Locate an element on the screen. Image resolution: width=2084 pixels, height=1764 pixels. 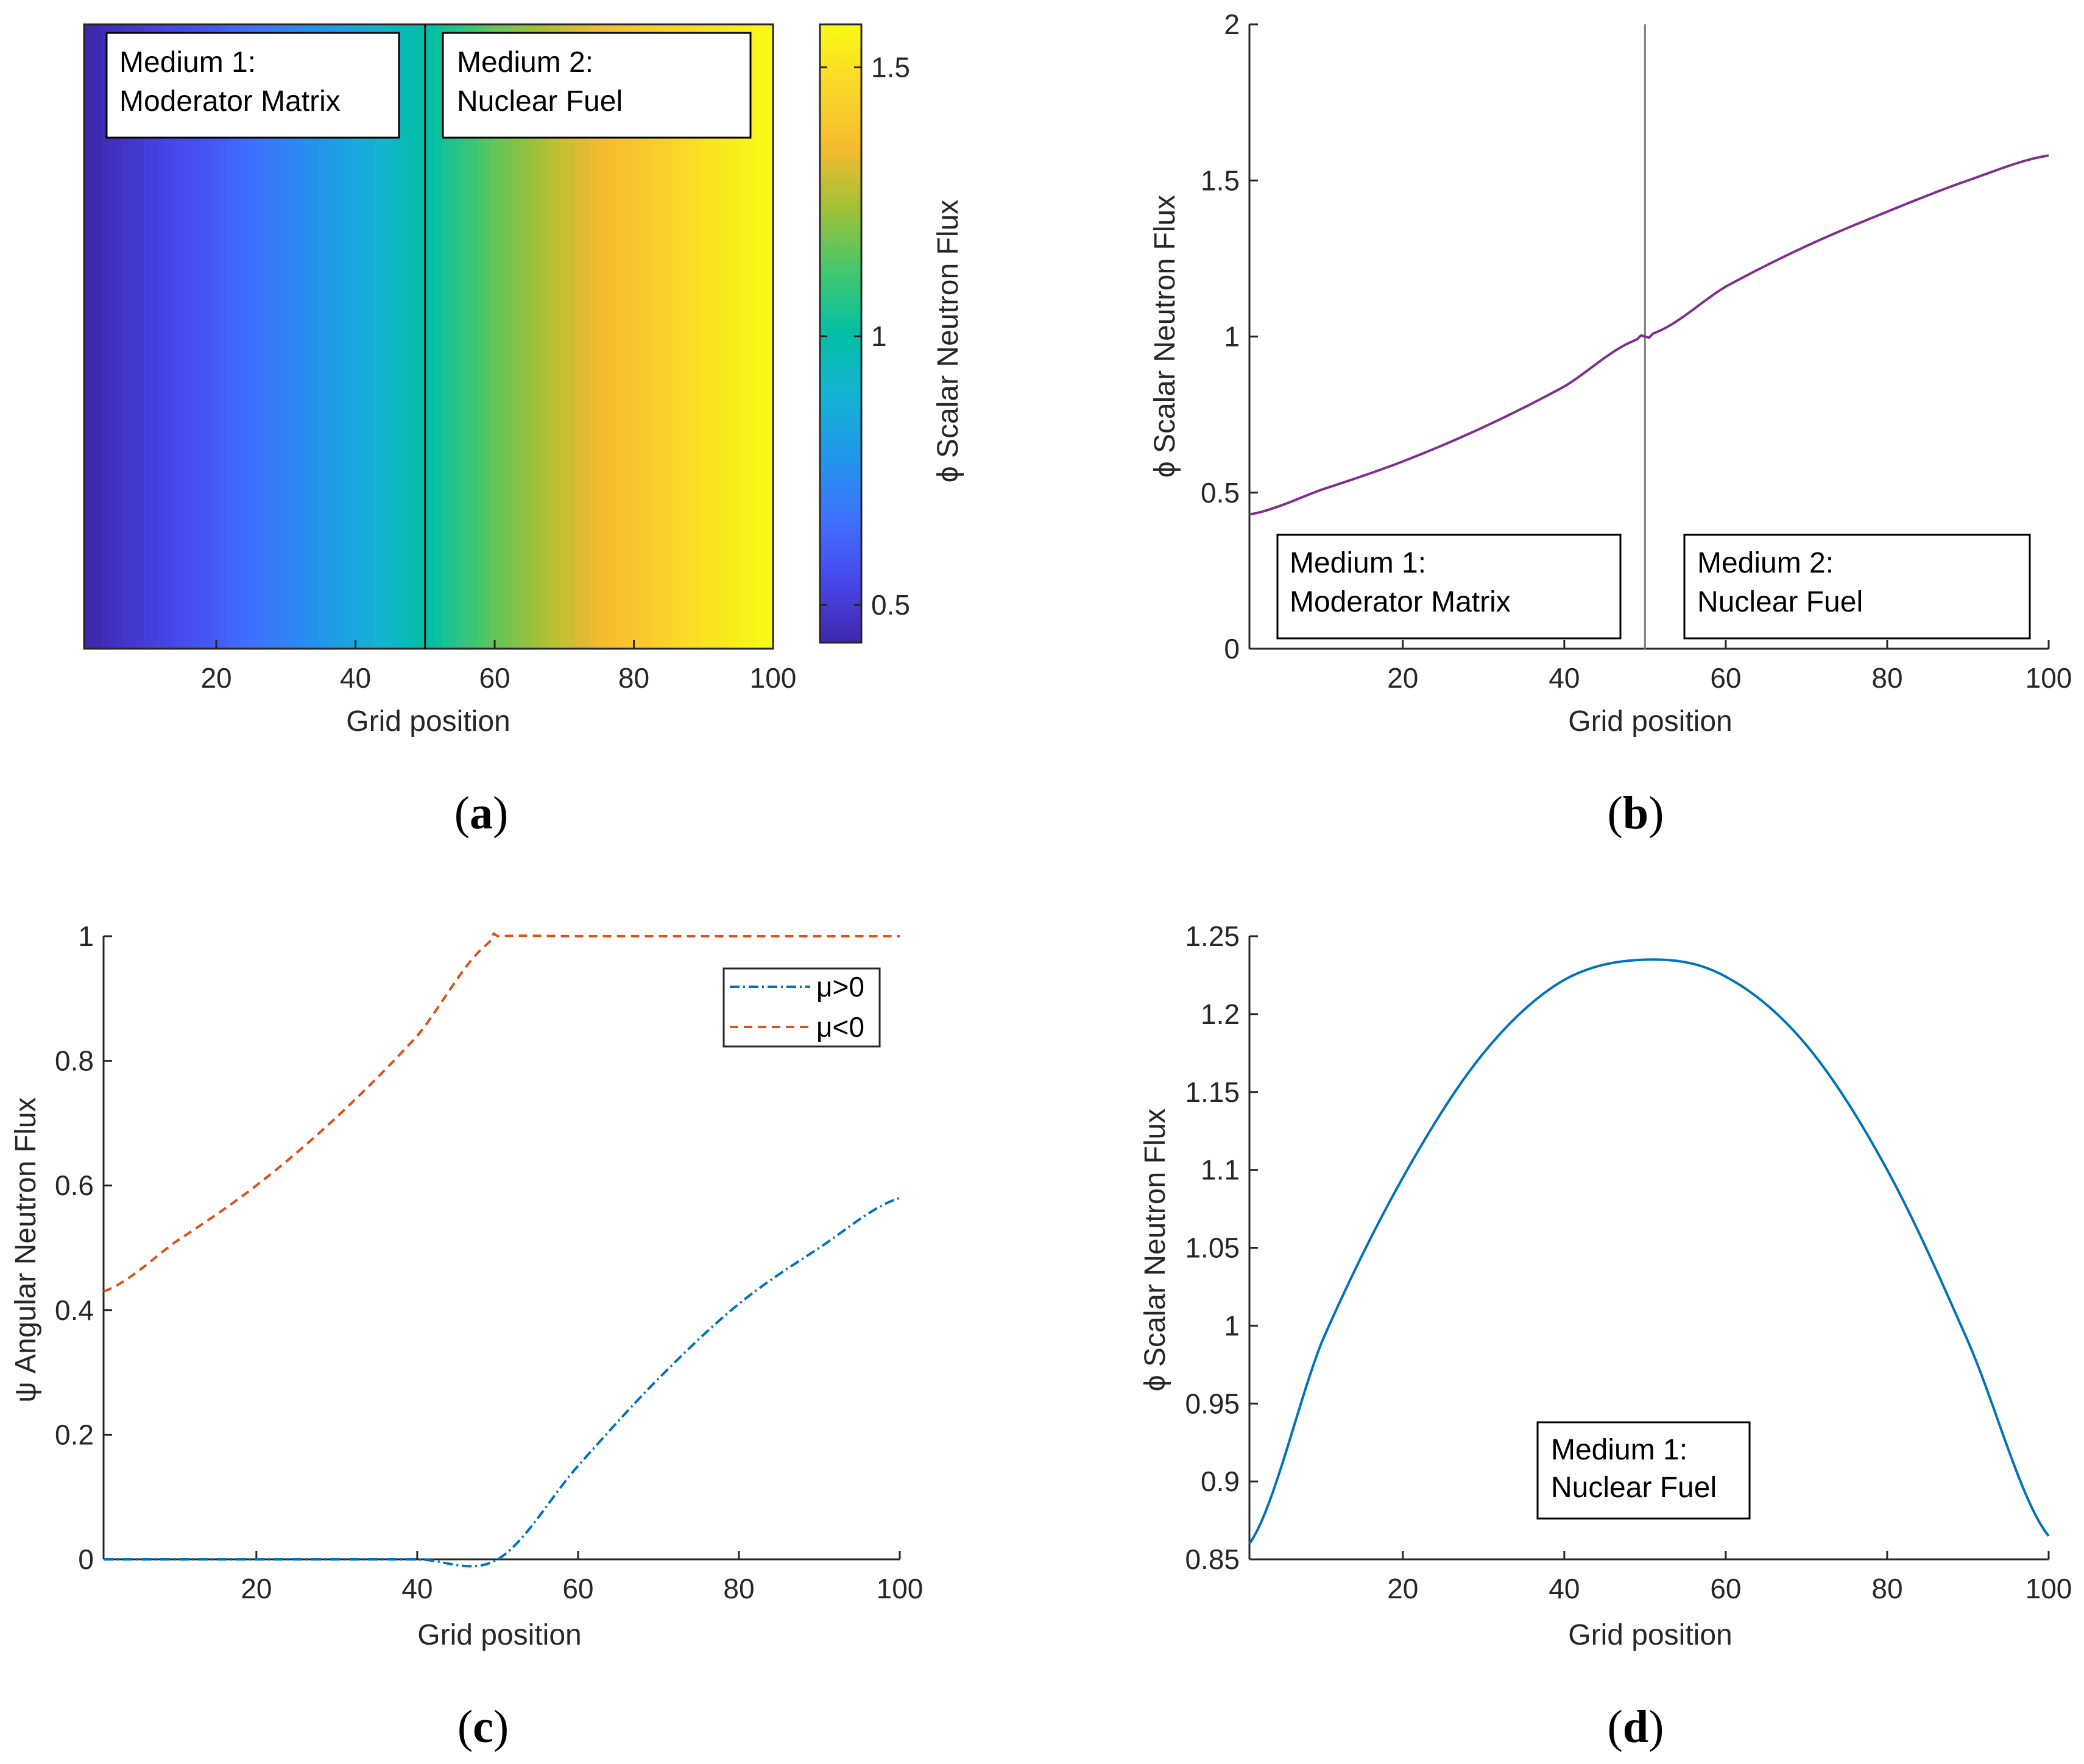
x-tick-label: 100 is located at coordinates (2049, 1588).